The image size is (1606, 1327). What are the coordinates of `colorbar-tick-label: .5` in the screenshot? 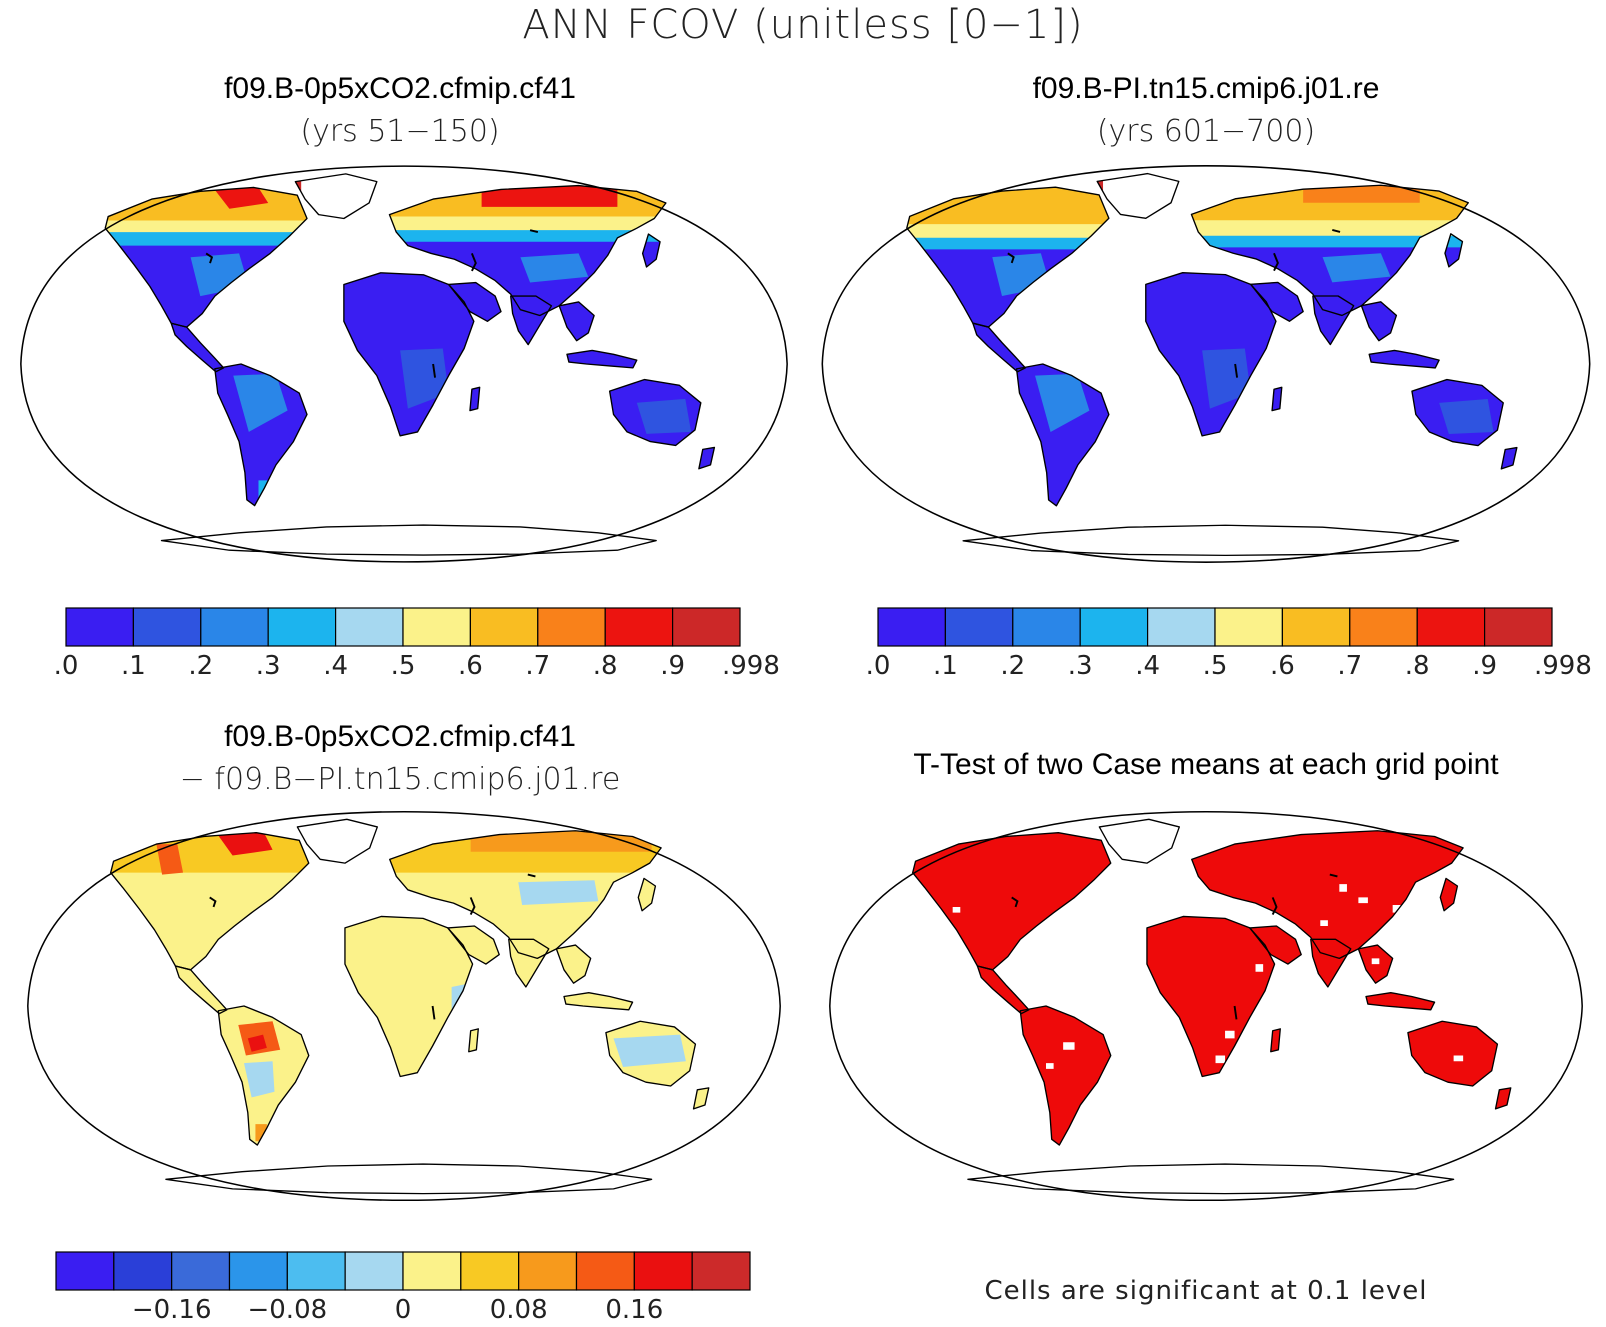 It's located at (1215, 666).